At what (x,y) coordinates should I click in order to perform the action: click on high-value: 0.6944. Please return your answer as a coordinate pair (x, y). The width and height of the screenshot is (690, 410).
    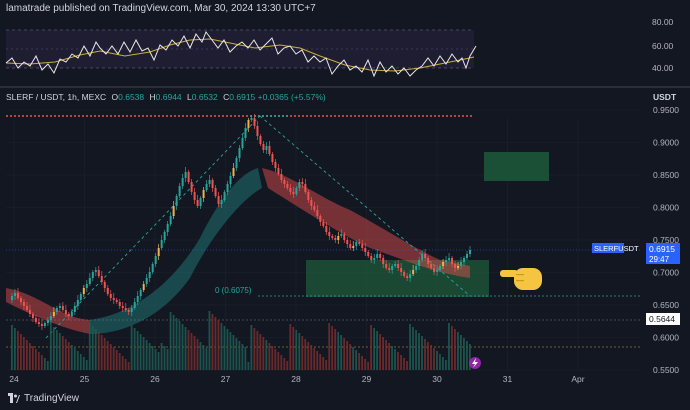
    Looking at the image, I should click on (168, 97).